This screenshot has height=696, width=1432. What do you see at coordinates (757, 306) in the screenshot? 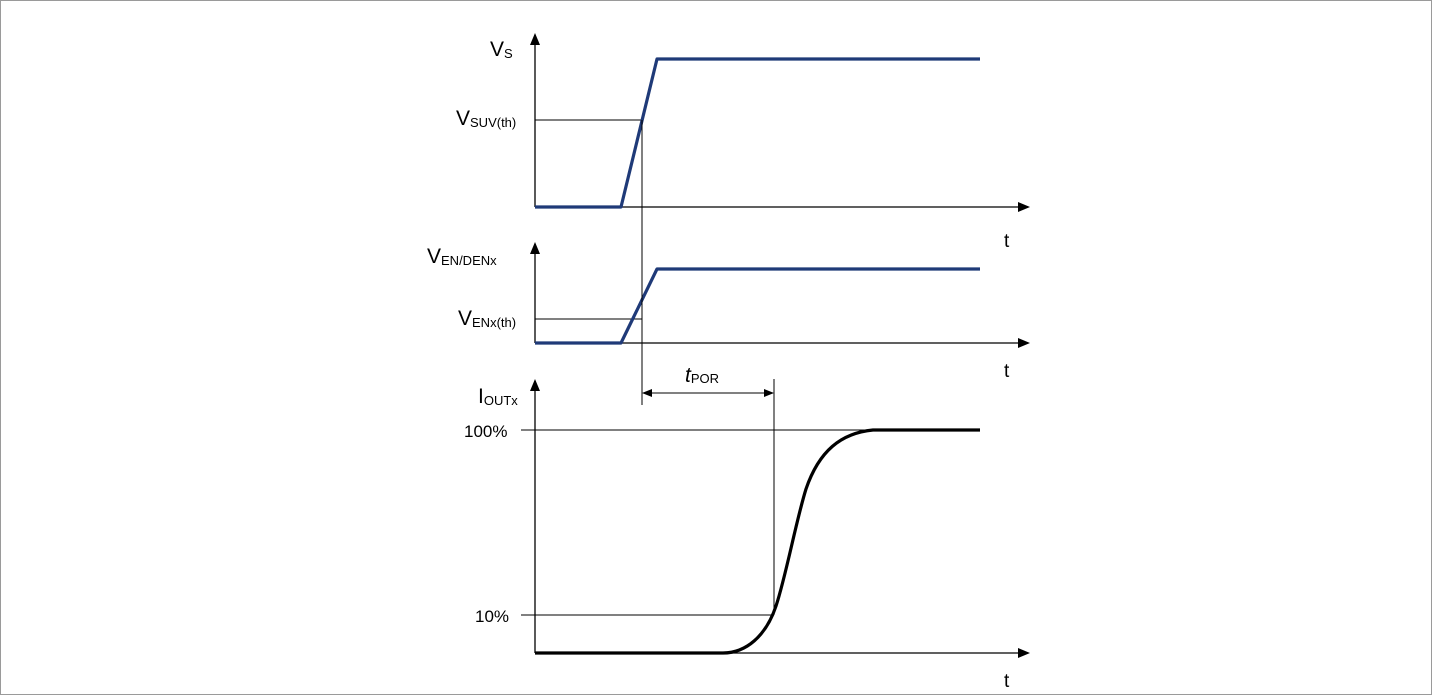
I see `ven-signal` at bounding box center [757, 306].